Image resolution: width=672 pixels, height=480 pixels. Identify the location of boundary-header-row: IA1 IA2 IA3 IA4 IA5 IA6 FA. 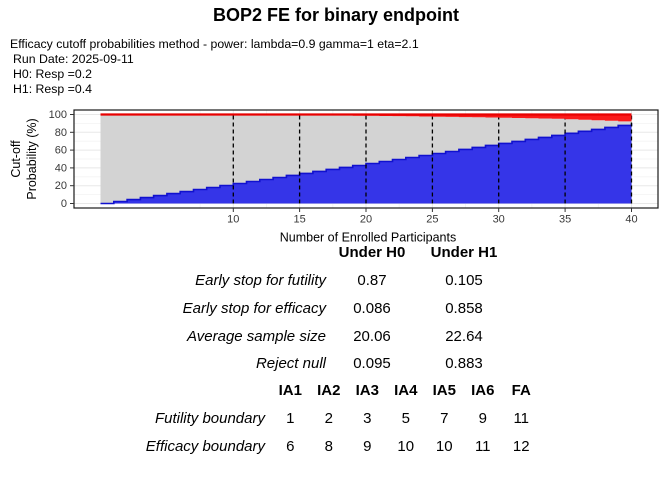
(270, 391).